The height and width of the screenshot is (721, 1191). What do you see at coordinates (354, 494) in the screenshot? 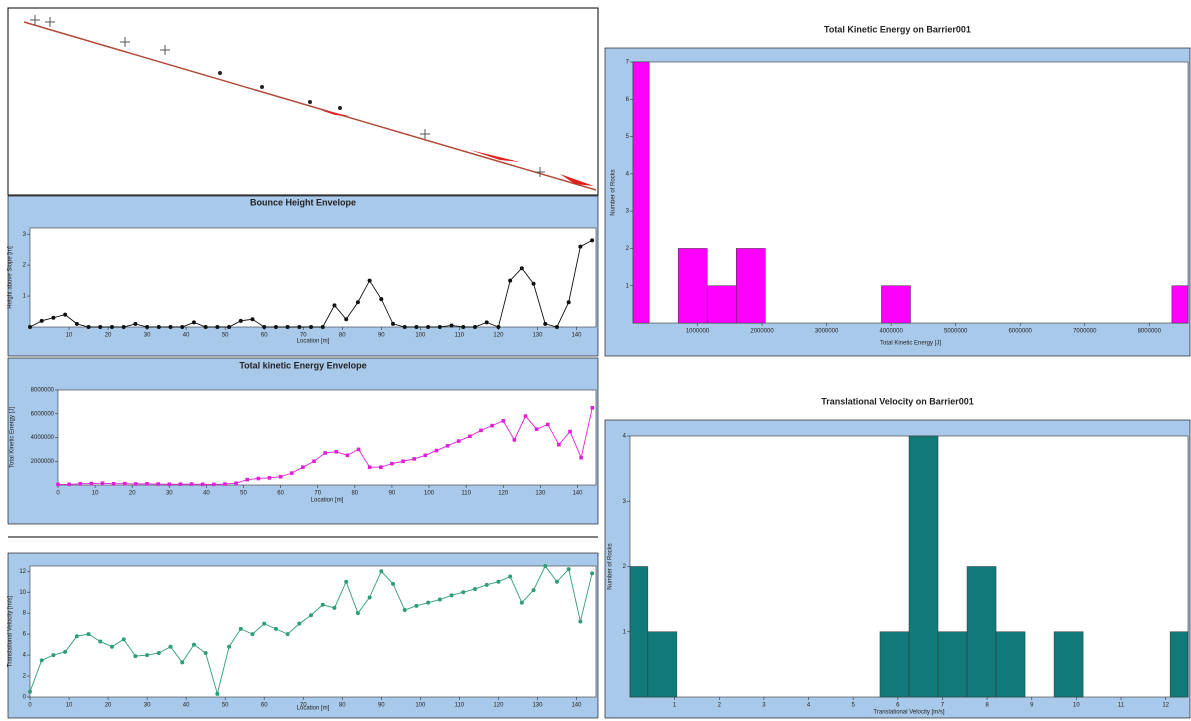
I see `x-tick-label: 80` at bounding box center [354, 494].